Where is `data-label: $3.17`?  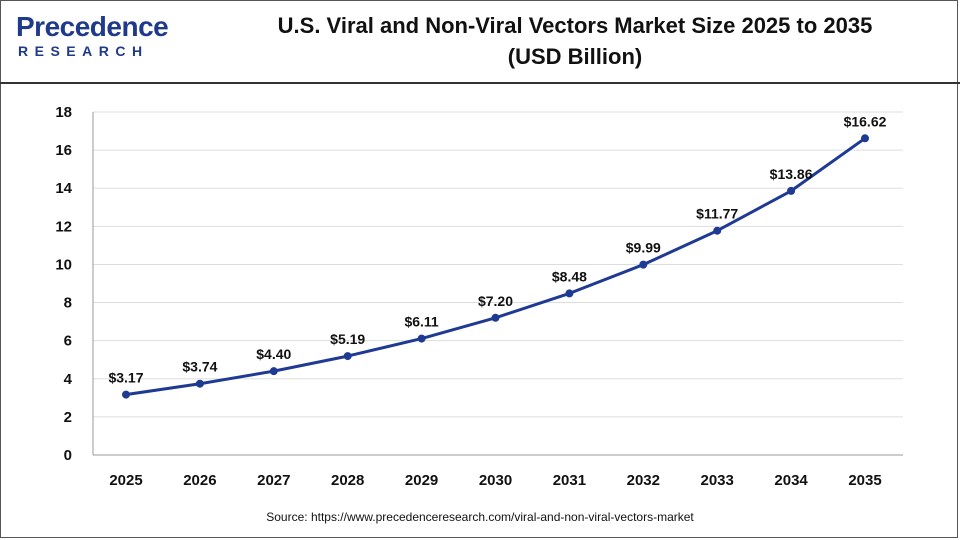 data-label: $3.17 is located at coordinates (125, 378).